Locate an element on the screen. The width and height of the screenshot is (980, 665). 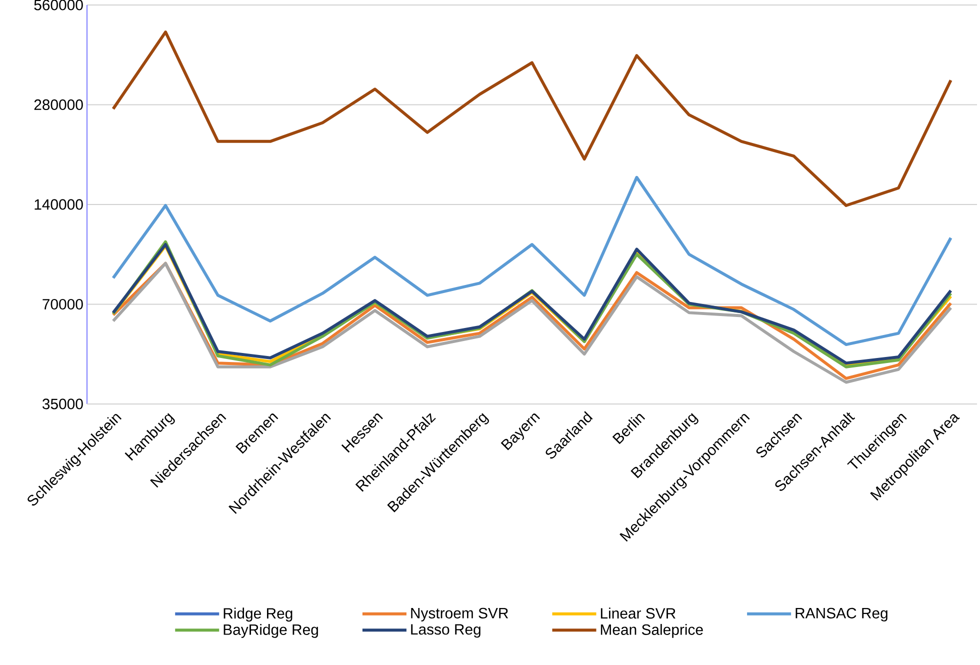
legend-label: Linear SVR is located at coordinates (638, 613).